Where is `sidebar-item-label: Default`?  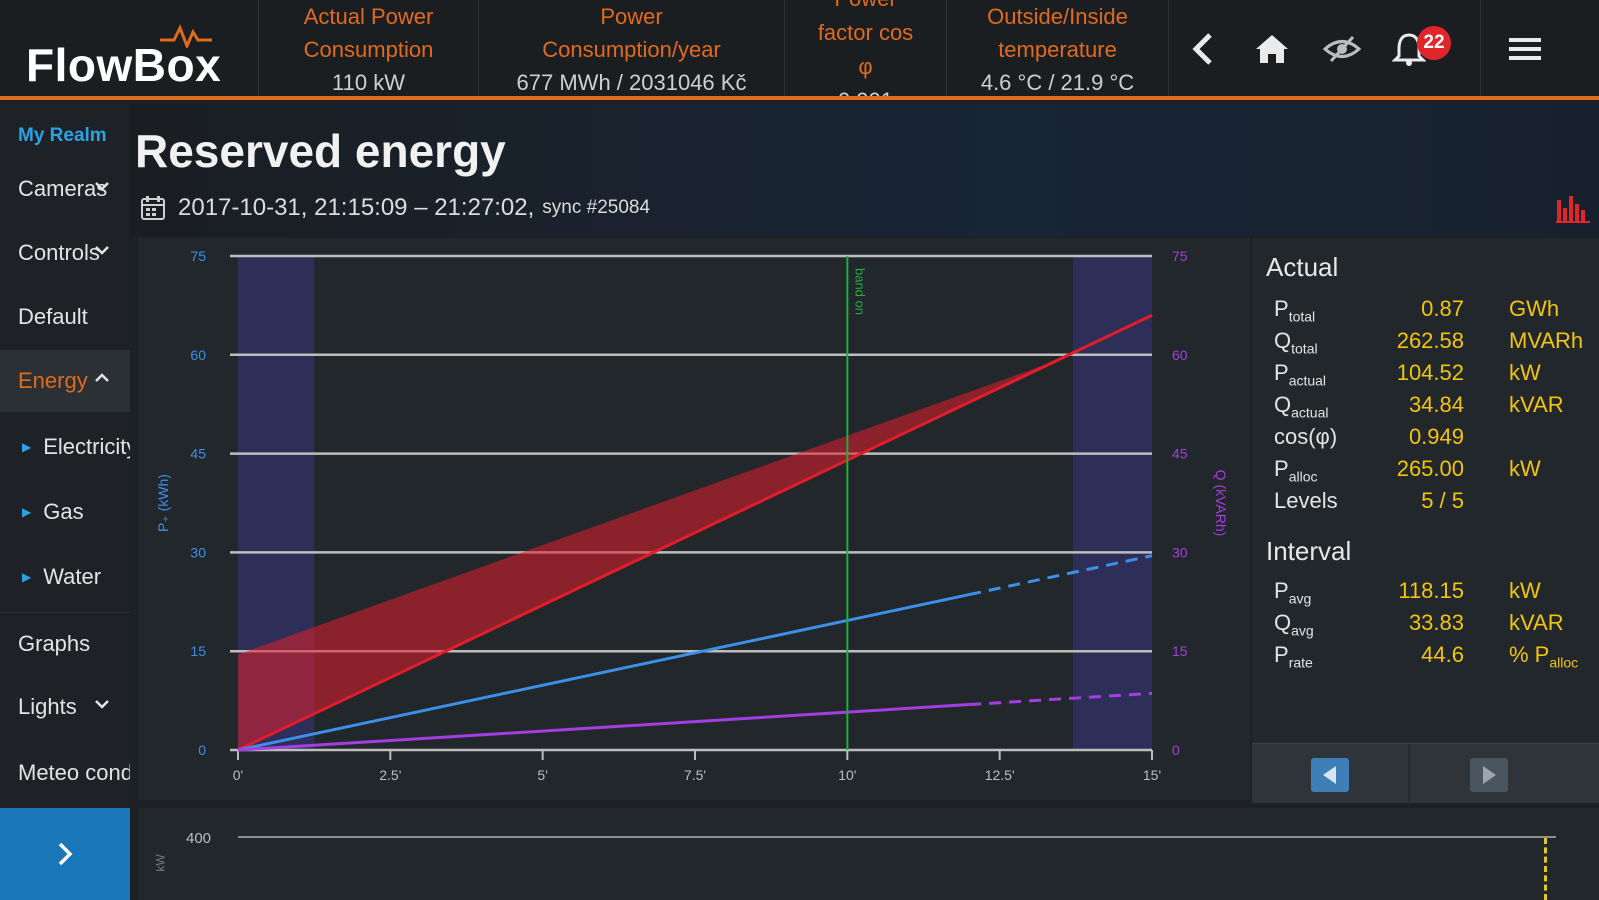 sidebar-item-label: Default is located at coordinates (53, 316).